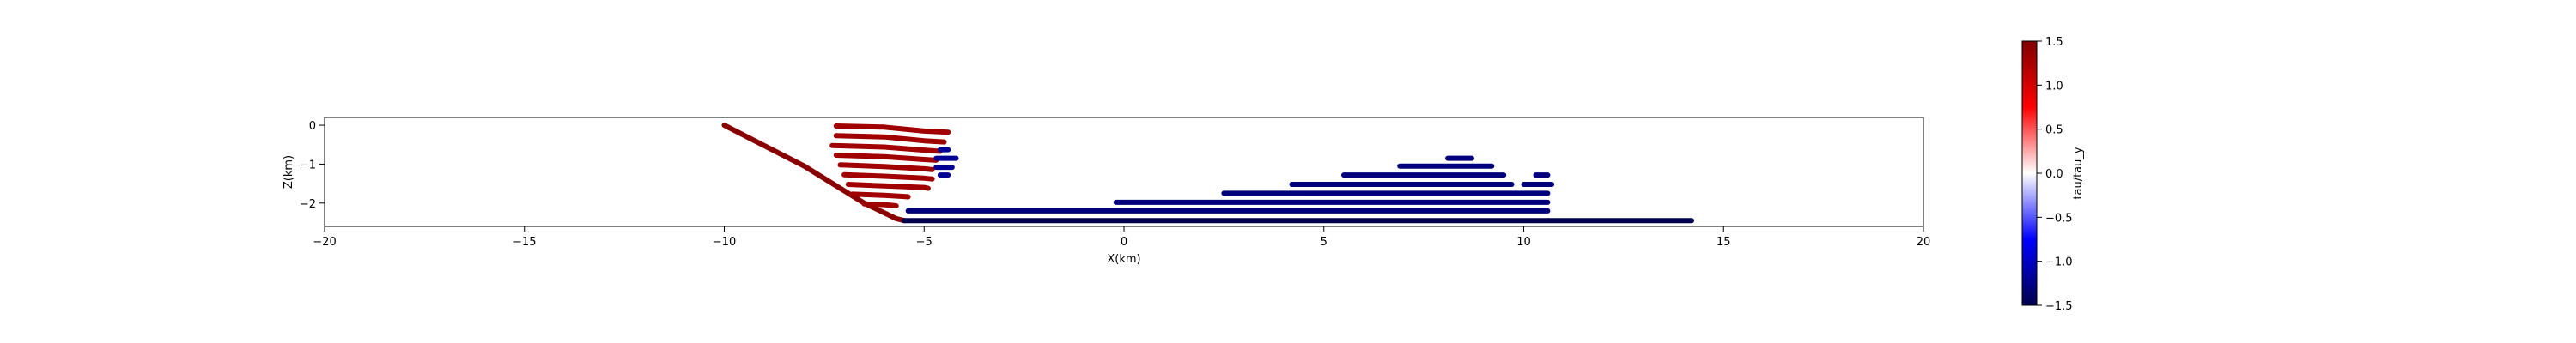 This screenshot has height=343, width=2576. Describe the element at coordinates (724, 243) in the screenshot. I see `x-tick-label: −10` at that location.